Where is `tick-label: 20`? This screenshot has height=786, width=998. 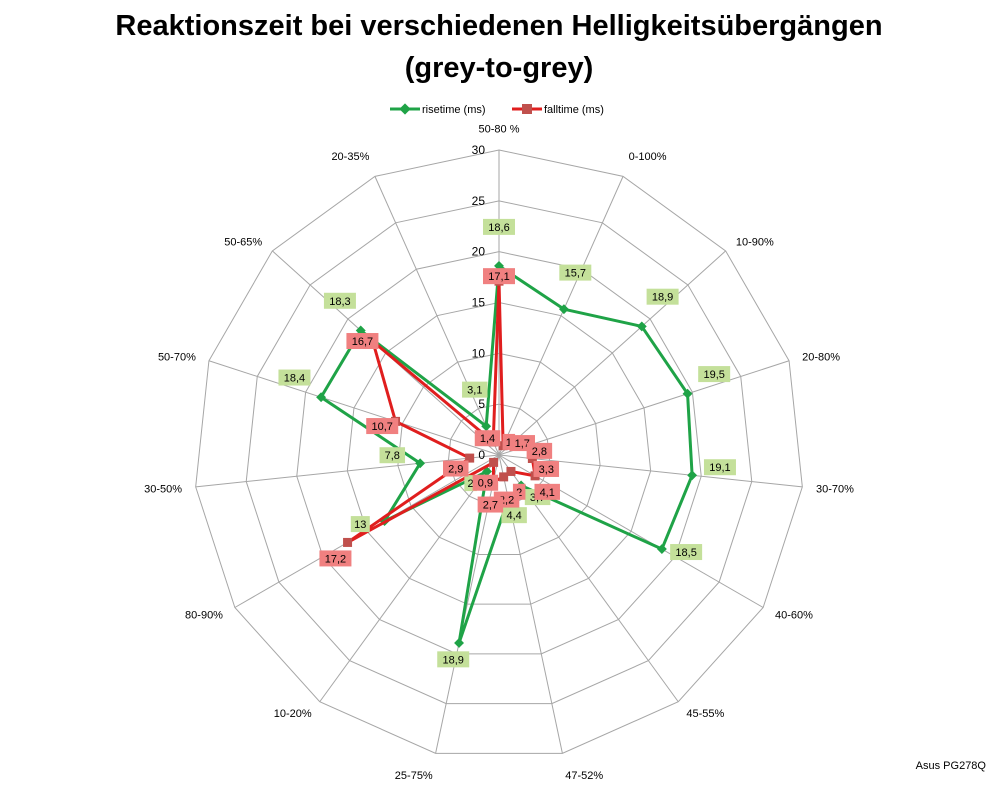 tick-label: 20 is located at coordinates (479, 252).